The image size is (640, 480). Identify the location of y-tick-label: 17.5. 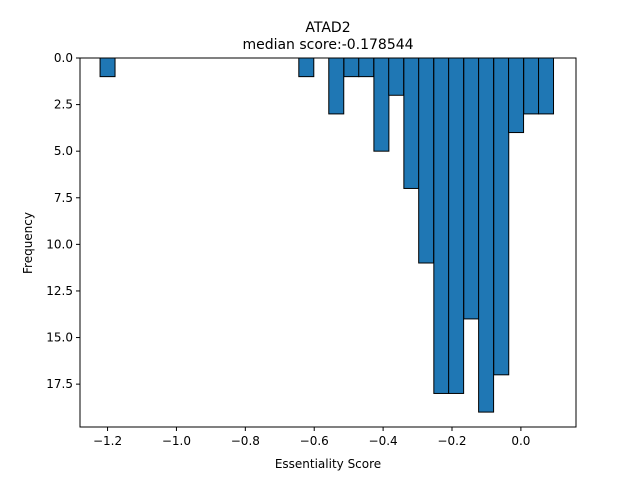
(59, 384).